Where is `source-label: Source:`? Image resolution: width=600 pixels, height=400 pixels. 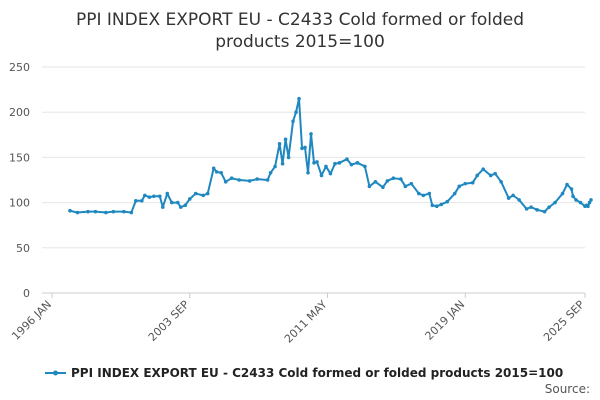
source-label: Source: is located at coordinates (567, 389).